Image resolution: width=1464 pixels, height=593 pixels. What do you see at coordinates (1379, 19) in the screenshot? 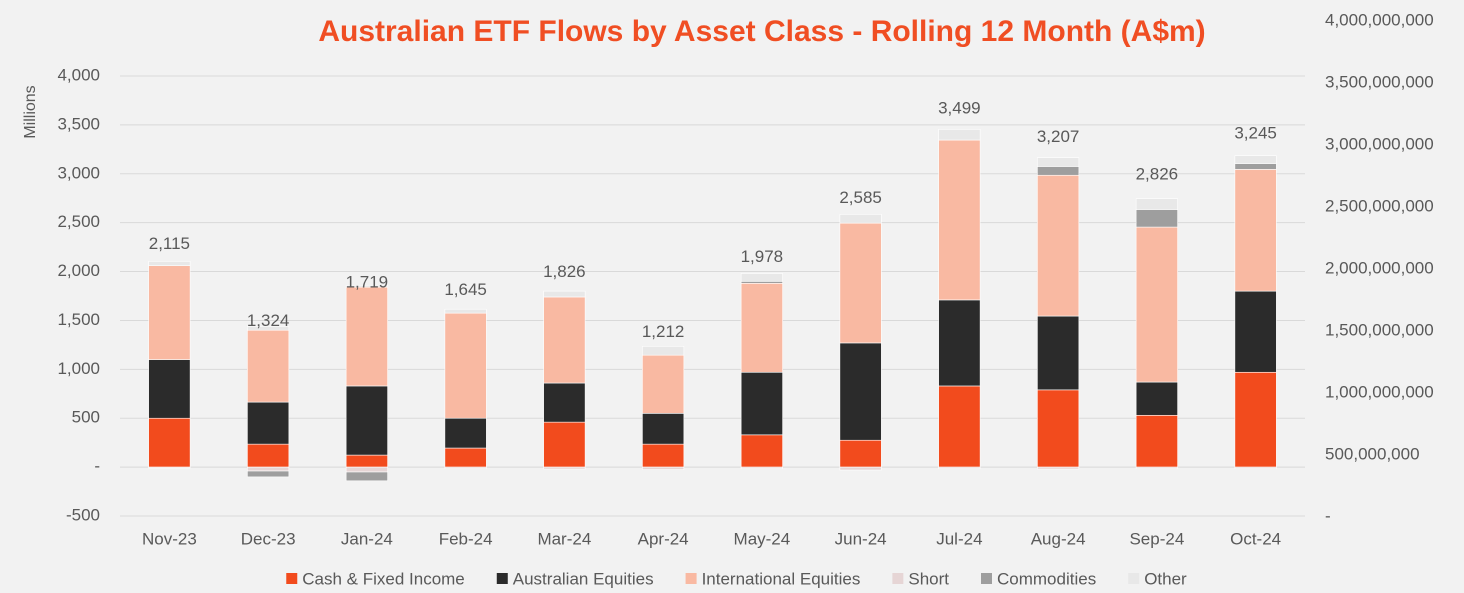
I see `y2-tick-label: 4,000,000,000` at bounding box center [1379, 19].